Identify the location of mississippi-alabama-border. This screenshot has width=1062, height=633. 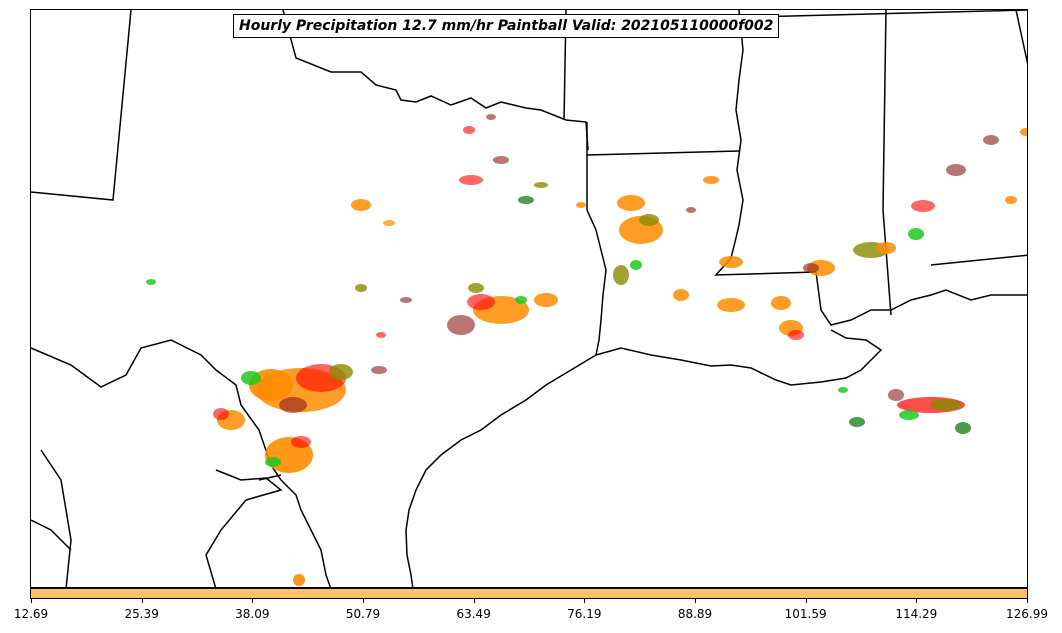
(887, 163).